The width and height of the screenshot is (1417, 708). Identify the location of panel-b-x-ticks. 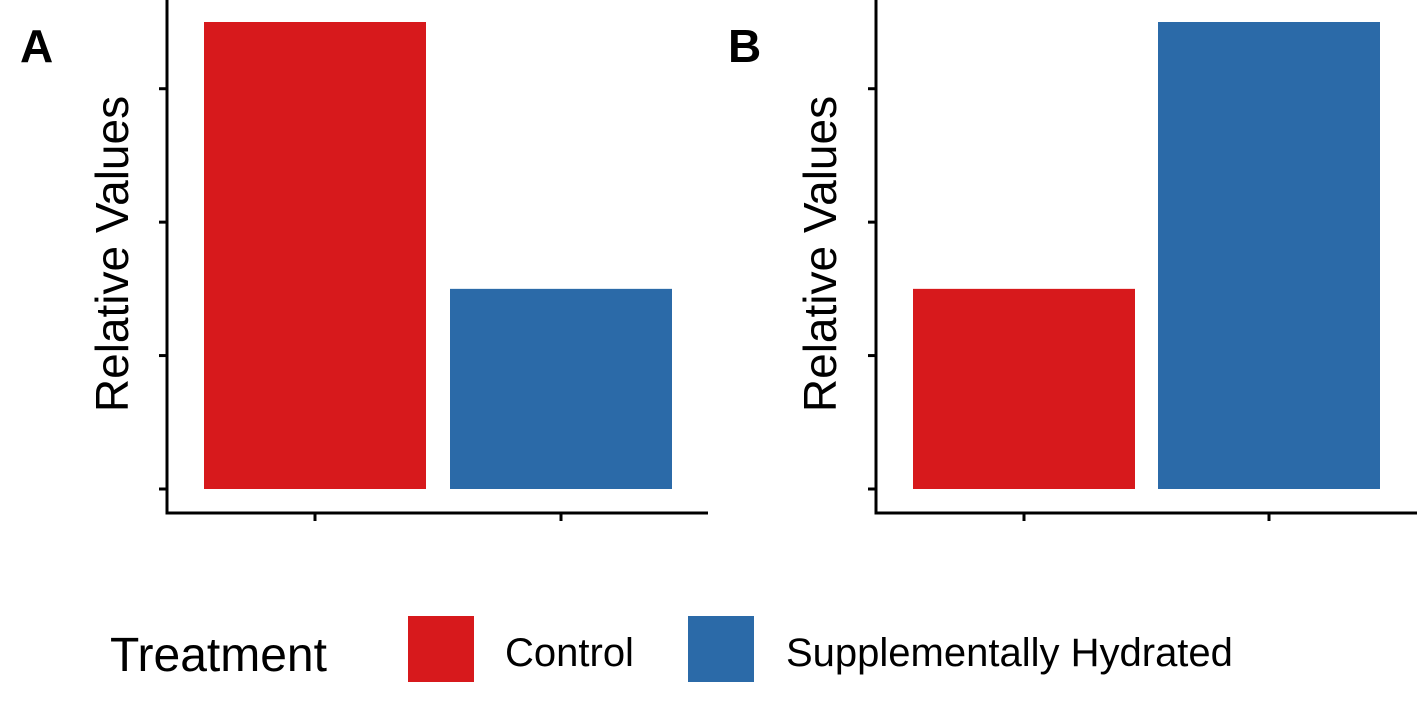
(1146, 517).